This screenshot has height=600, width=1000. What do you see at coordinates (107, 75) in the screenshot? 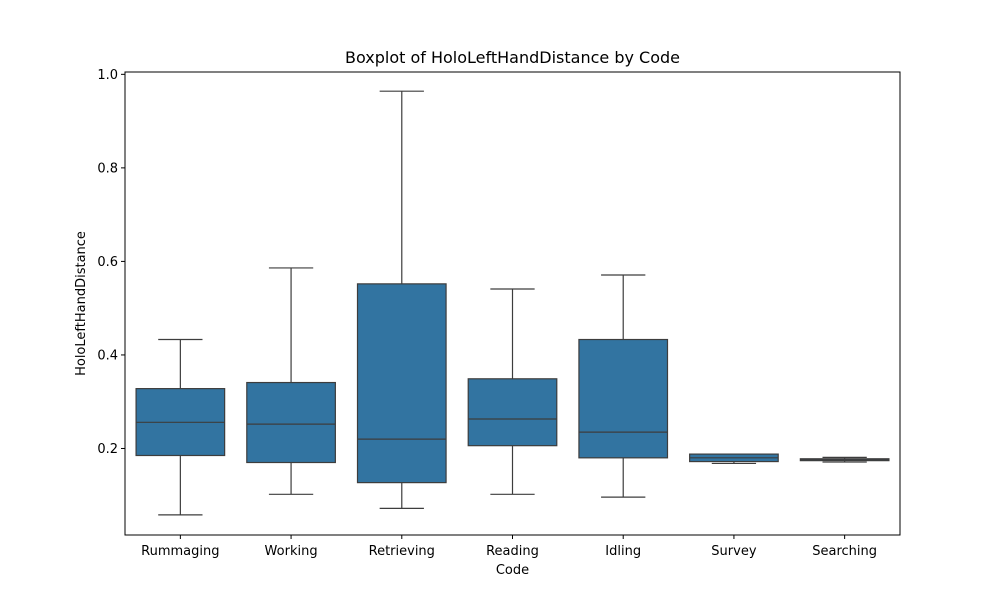
I see `y-tick-label: 1.0` at bounding box center [107, 75].